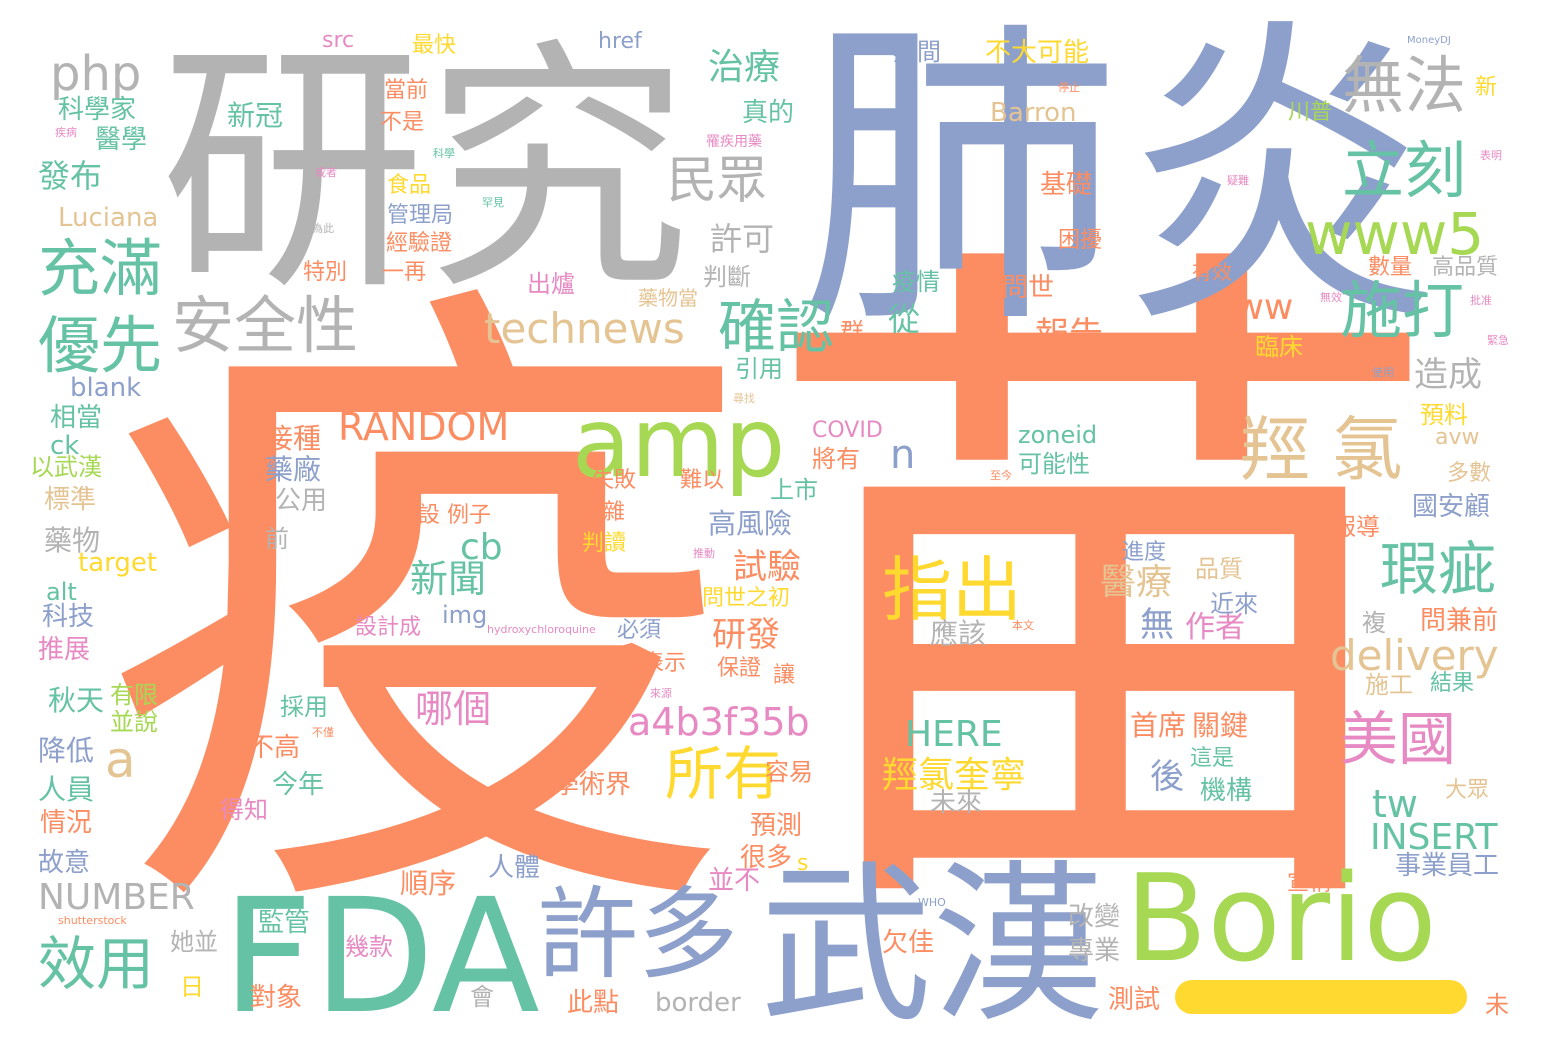 The height and width of the screenshot is (1052, 1548). What do you see at coordinates (402, 122) in the screenshot?
I see `word-bushi: 不是` at bounding box center [402, 122].